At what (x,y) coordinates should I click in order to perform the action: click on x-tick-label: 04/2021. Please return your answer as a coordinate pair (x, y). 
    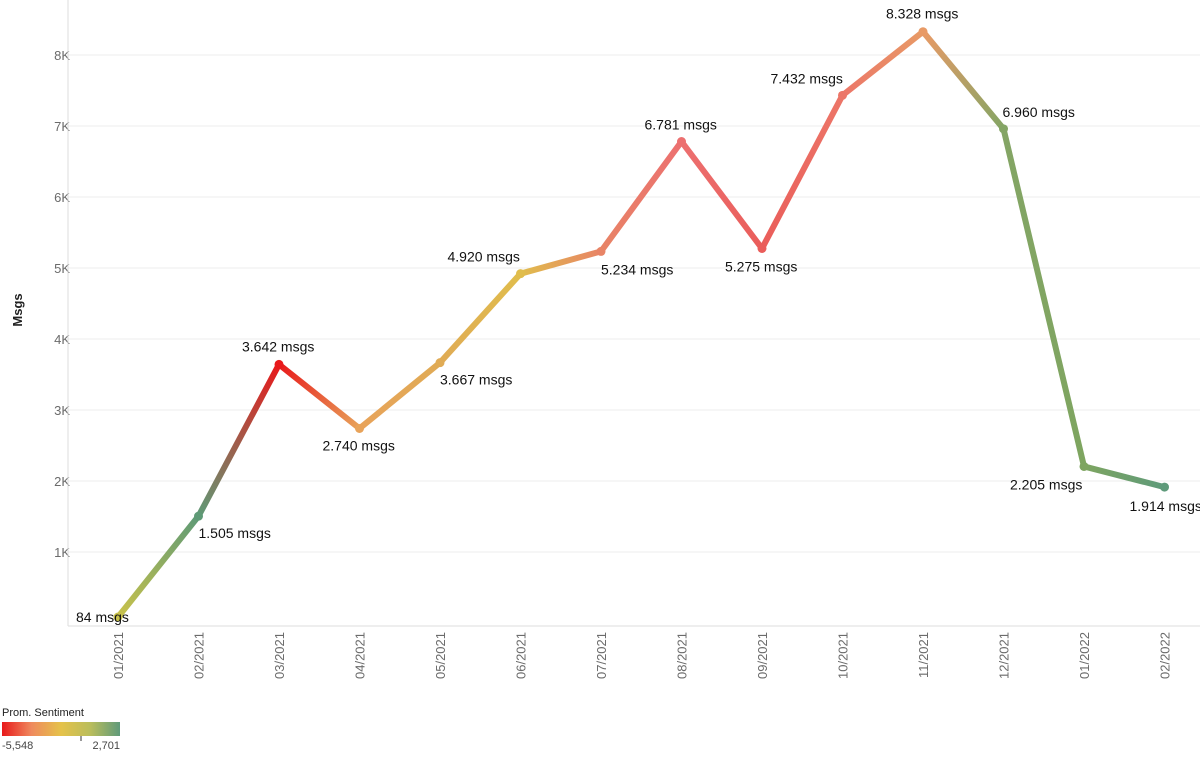
    Looking at the image, I should click on (360, 655).